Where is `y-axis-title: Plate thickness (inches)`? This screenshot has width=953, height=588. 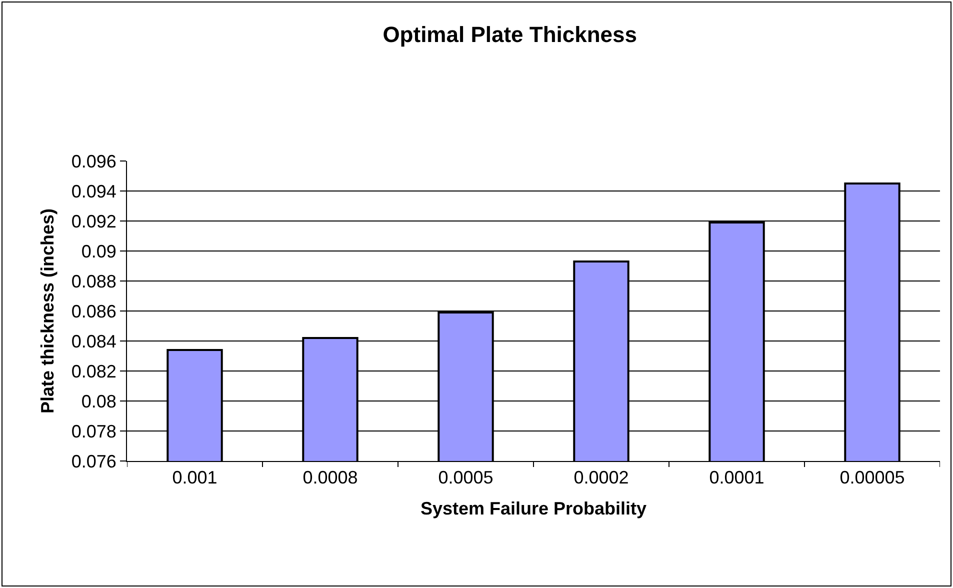 y-axis-title: Plate thickness (inches) is located at coordinates (48, 311).